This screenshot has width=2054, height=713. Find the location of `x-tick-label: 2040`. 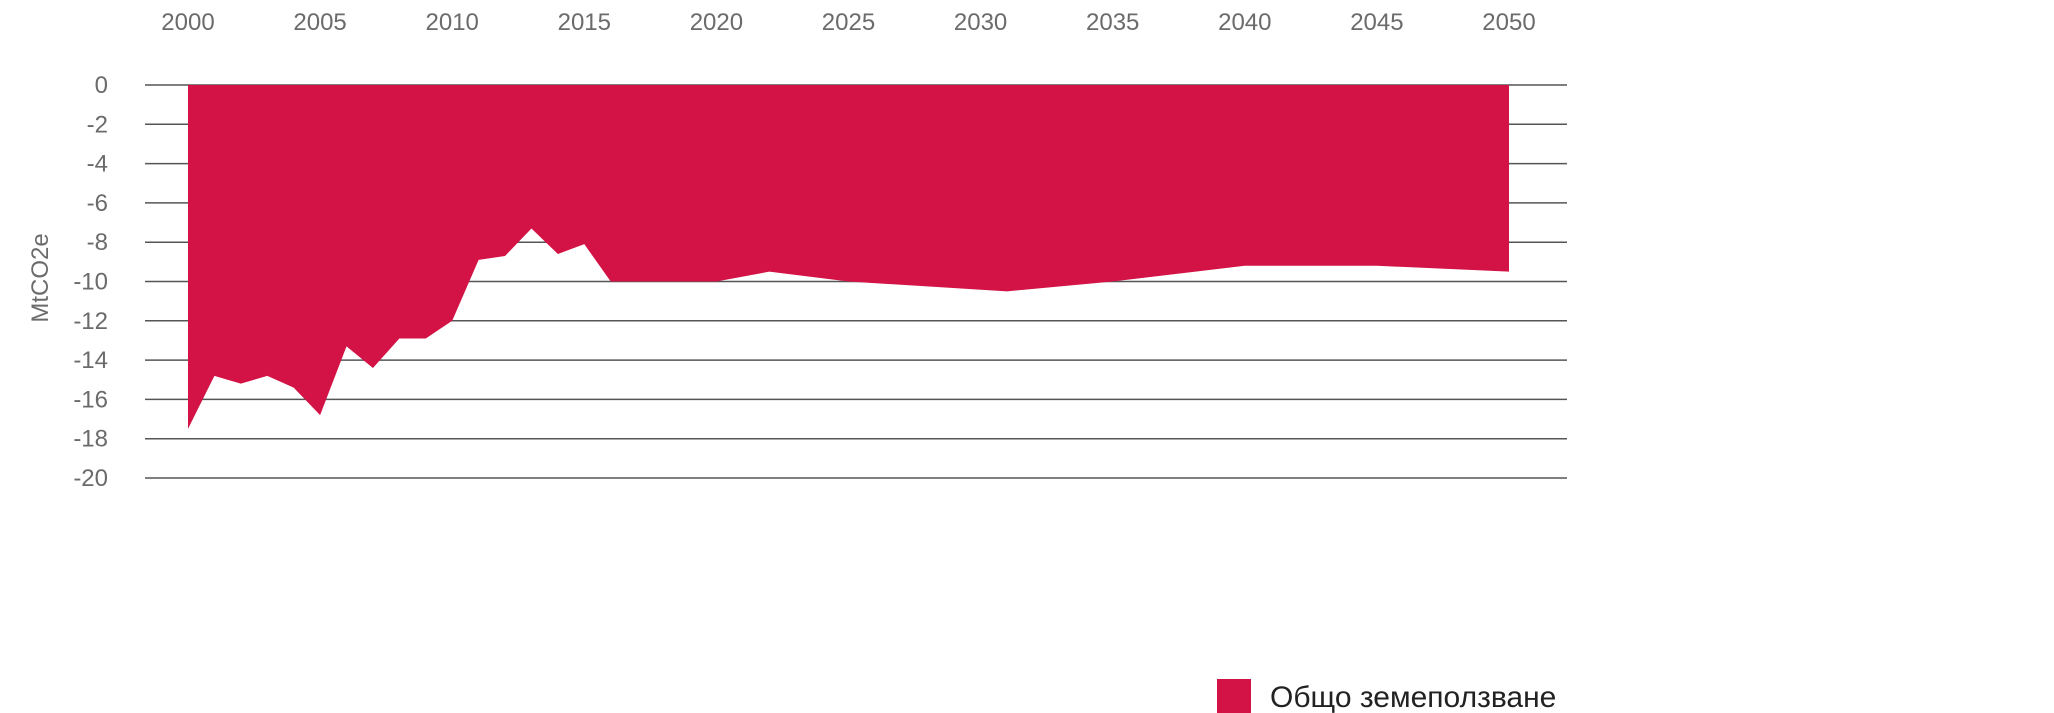

x-tick-label: 2040 is located at coordinates (1244, 22).